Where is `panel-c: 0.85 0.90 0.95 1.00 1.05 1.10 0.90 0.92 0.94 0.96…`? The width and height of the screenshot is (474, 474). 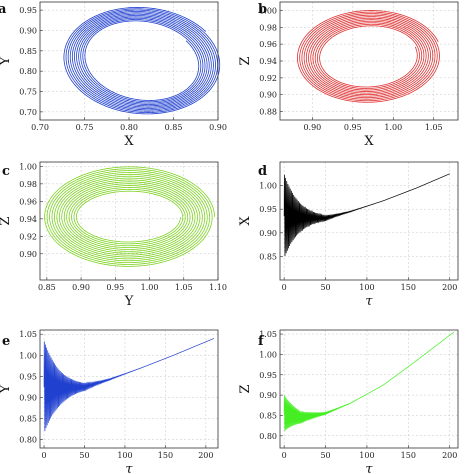 panel-c: 0.85 0.90 0.95 1.00 1.05 1.10 0.90 0.92 0.94 0.96… is located at coordinates (113, 235).